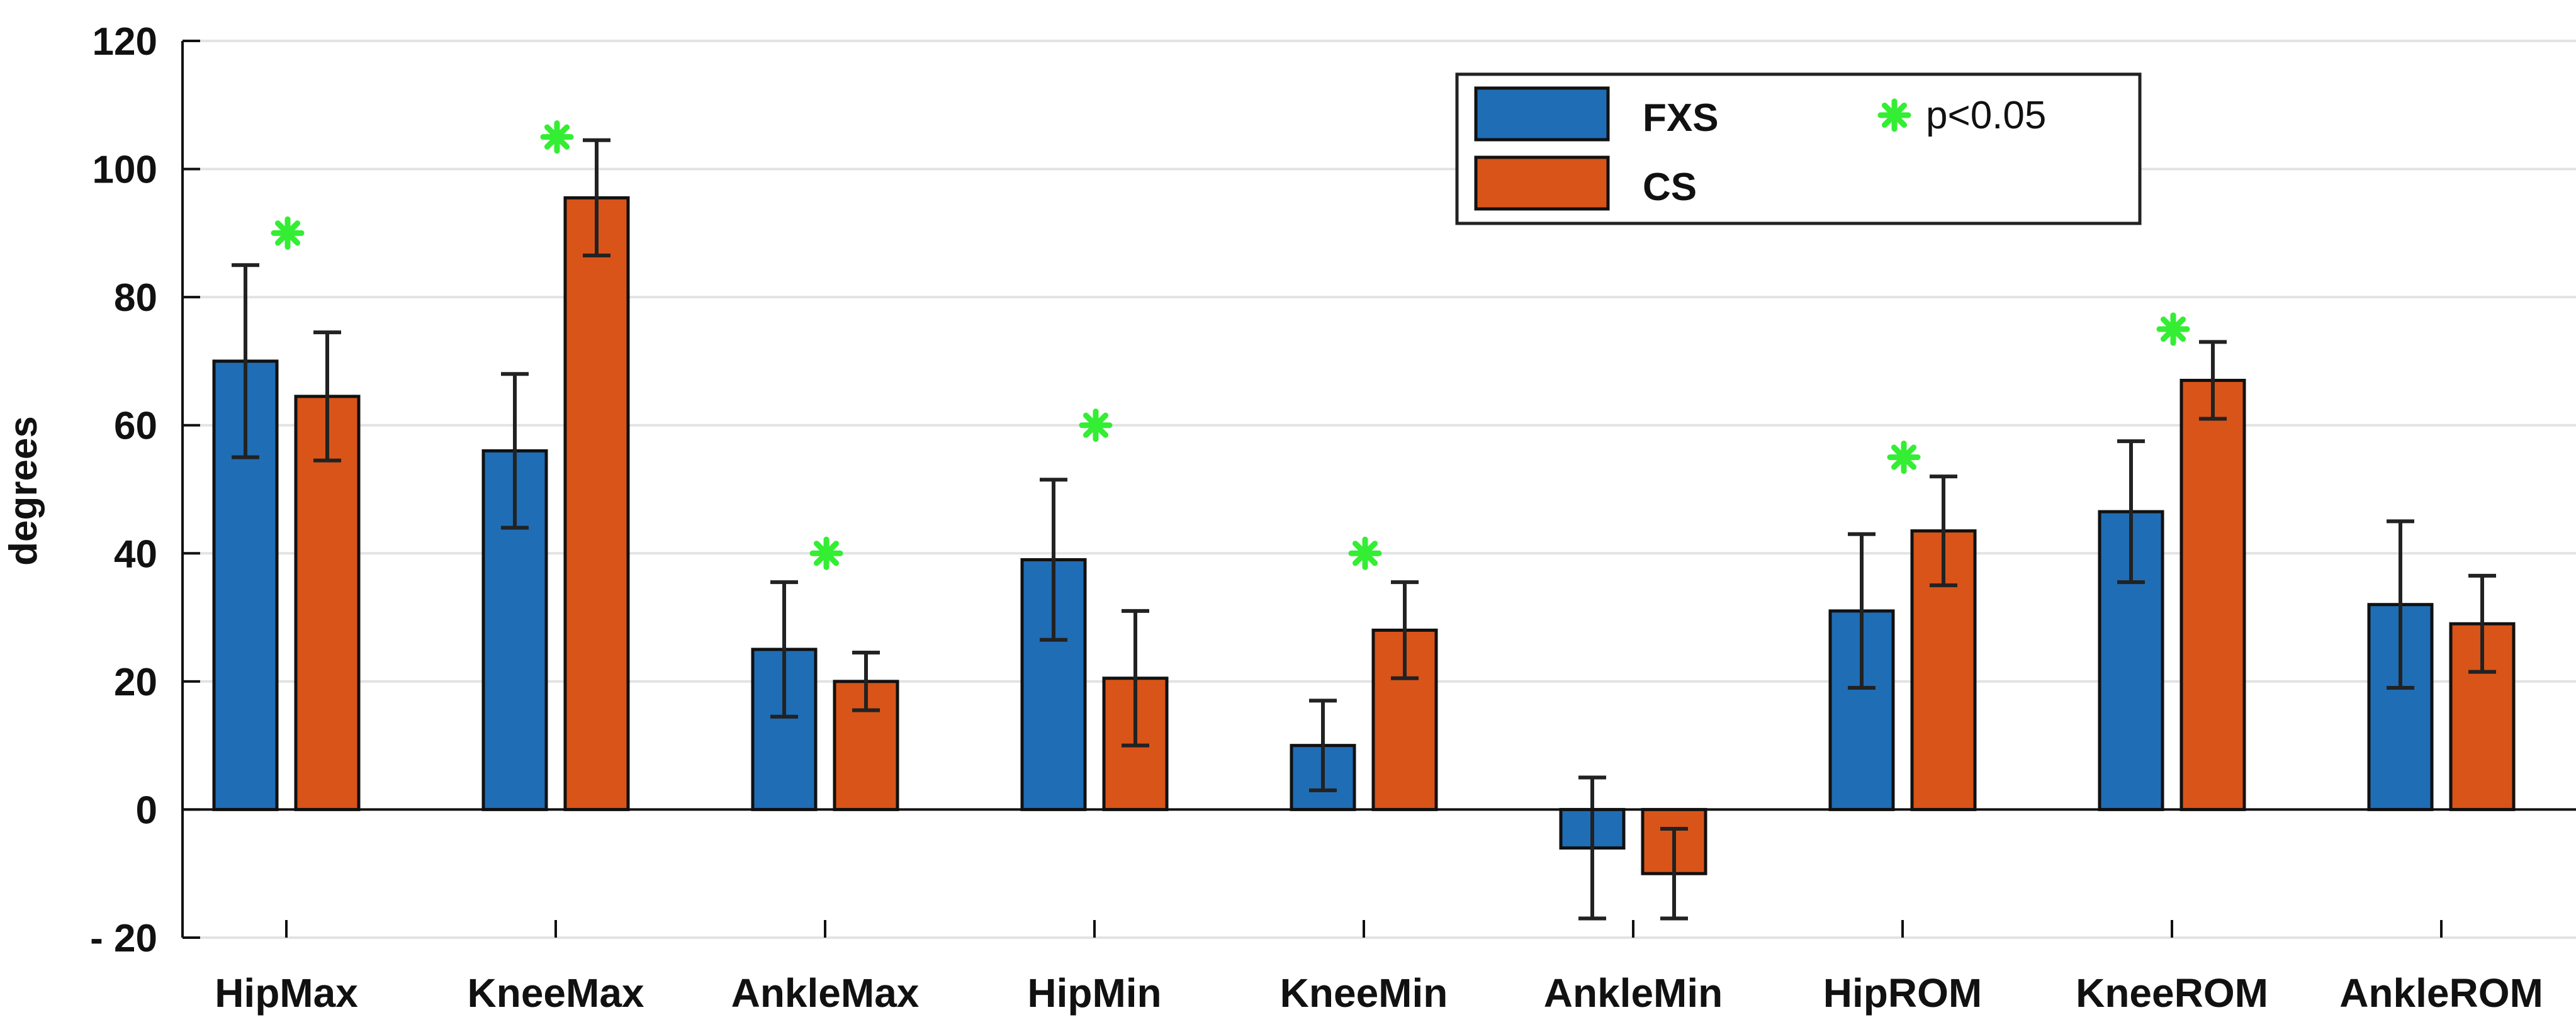 This screenshot has height=1027, width=2576. I want to click on legend-swatch-fxs, so click(1542, 114).